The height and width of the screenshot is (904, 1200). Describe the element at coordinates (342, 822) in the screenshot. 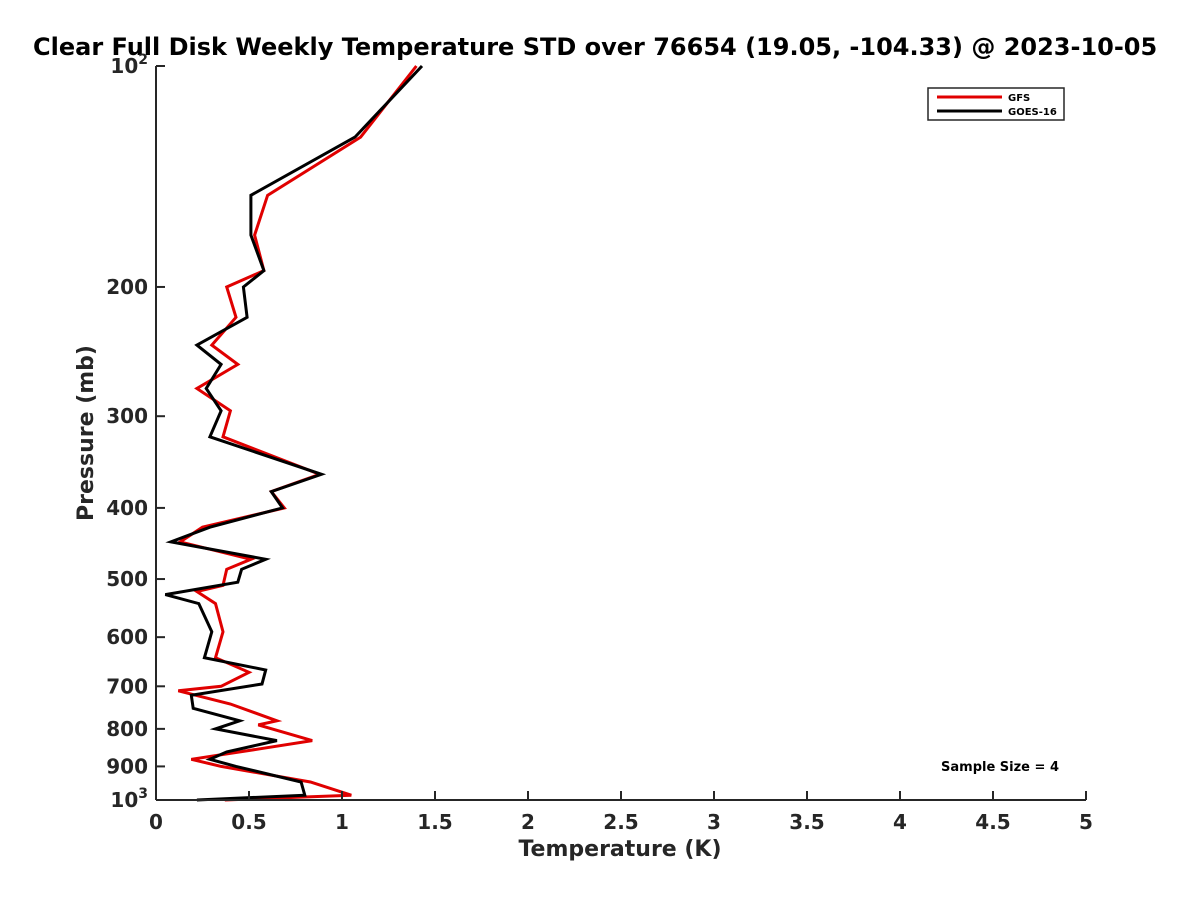

I see `x-tick-label: 1` at that location.